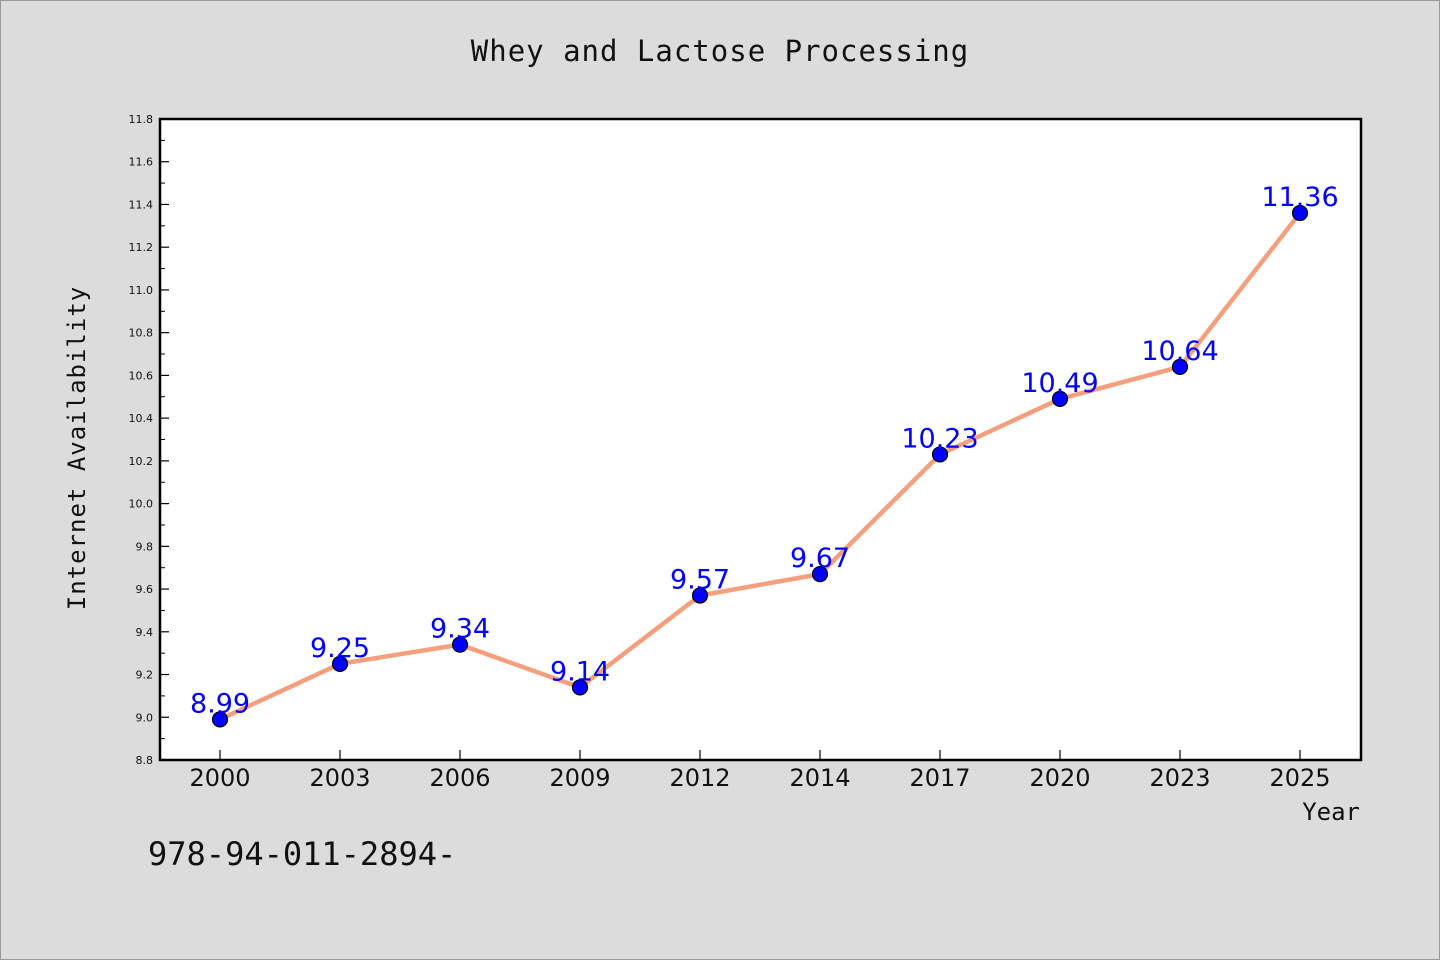 The height and width of the screenshot is (960, 1440). Describe the element at coordinates (141, 162) in the screenshot. I see `y-tick-label: 11.6` at that location.